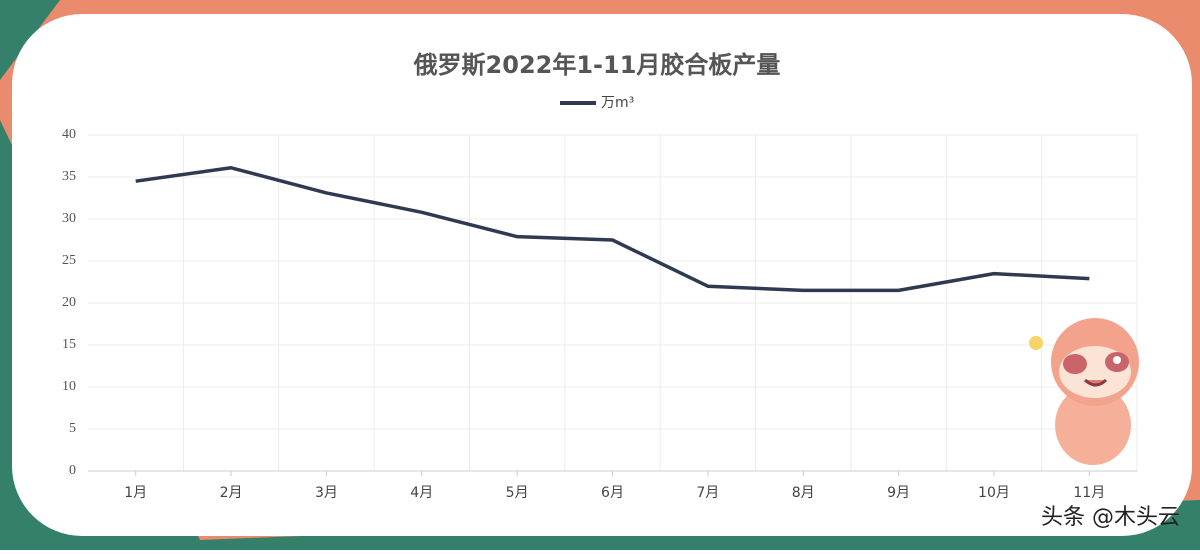 The image size is (1200, 554). I want to click on x-tick-label: 4月, so click(421, 493).